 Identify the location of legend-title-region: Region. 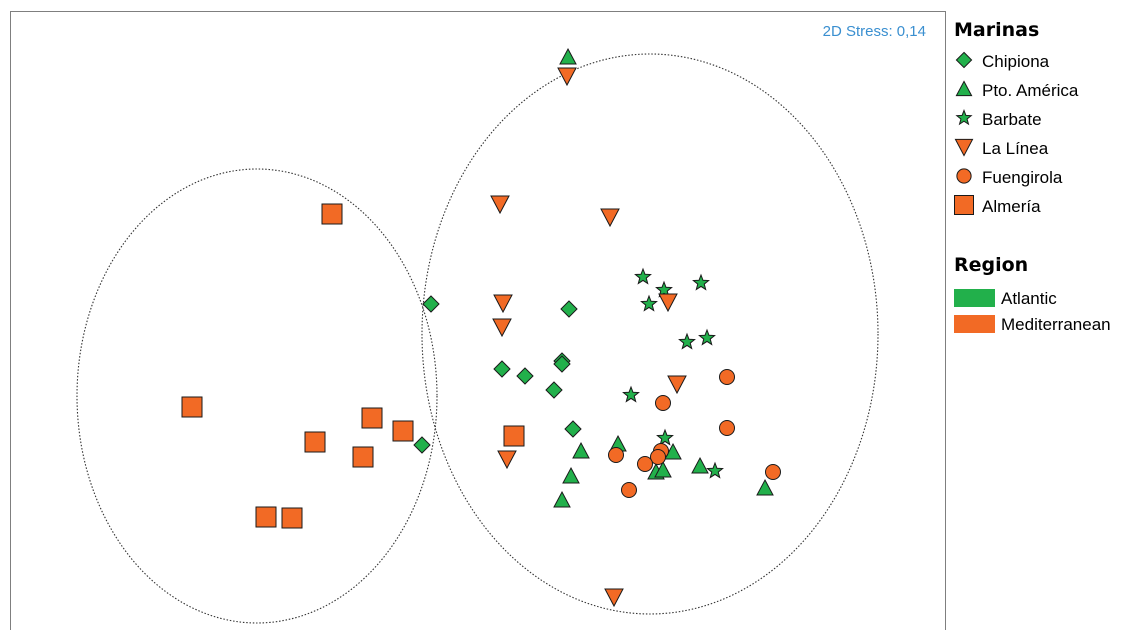
(991, 265).